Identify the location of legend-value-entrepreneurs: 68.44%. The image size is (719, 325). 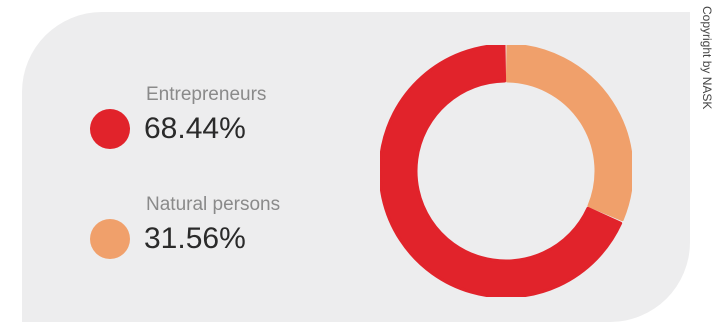
(195, 128).